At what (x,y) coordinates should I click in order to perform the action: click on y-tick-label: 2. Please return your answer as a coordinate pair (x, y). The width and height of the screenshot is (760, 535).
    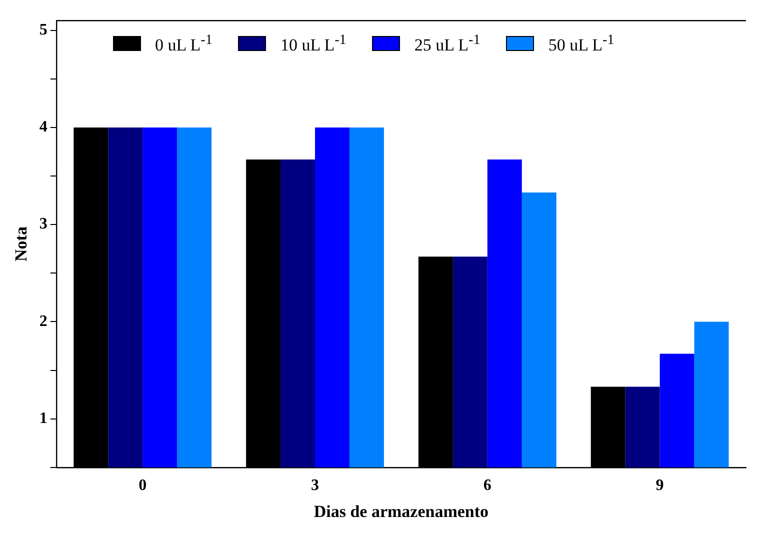
    Looking at the image, I should click on (43, 321).